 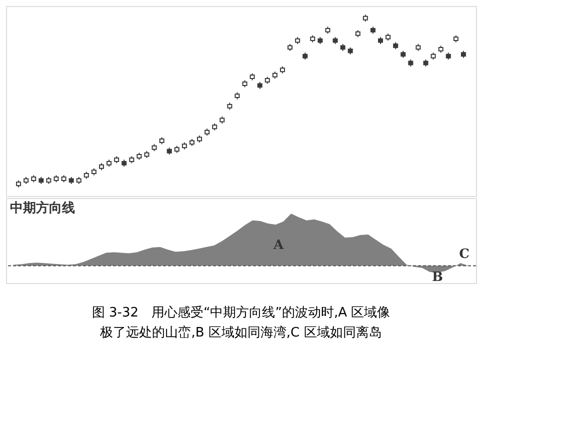 What do you see at coordinates (241, 322) in the screenshot?
I see `caption: 图 3-32 用心感受“中期方向线”的波动时,A 区域像极了远处的山峦,B 区域如同海湾,C 区域如同离岛` at bounding box center [241, 322].